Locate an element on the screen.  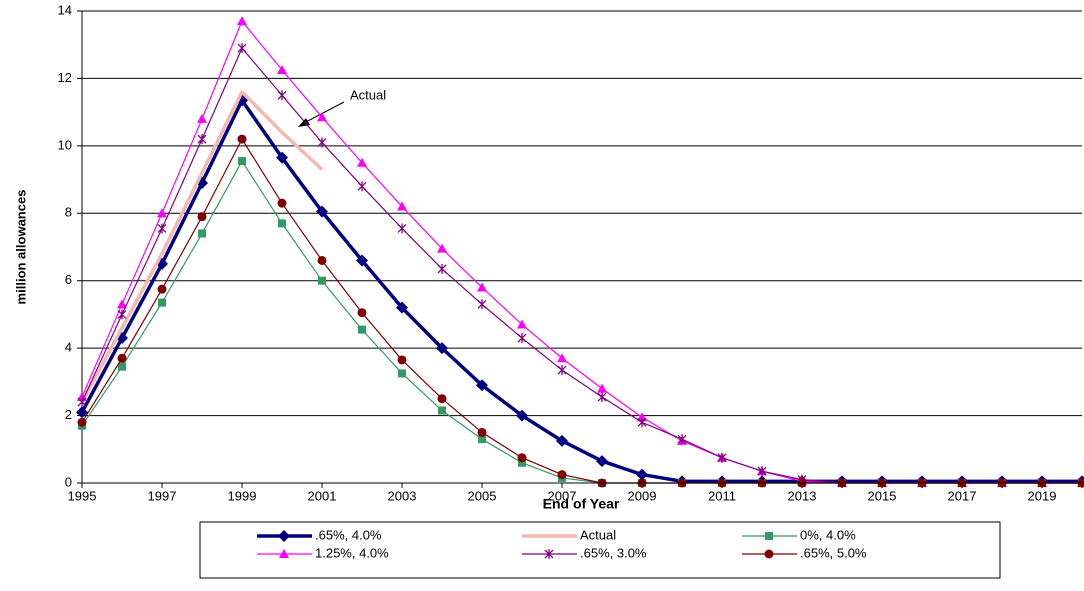
x-tick-label: 2017 is located at coordinates (962, 495).